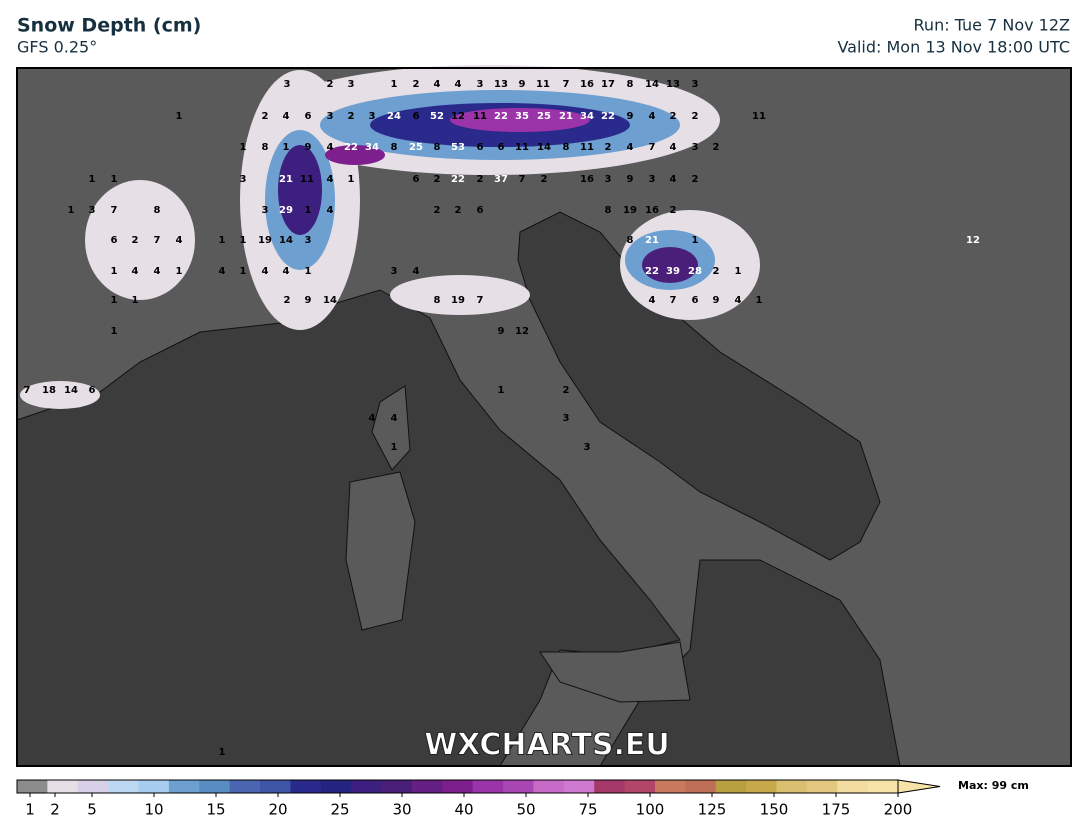 This screenshot has width=1088, height=840. I want to click on colorbar-tick-label: 25, so click(339, 810).